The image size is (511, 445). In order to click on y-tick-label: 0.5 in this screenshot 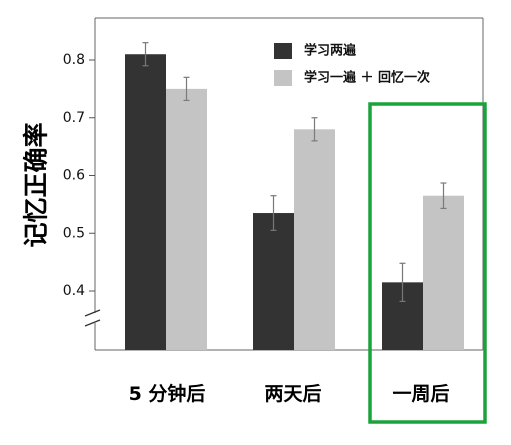, I will do `click(74, 233)`.